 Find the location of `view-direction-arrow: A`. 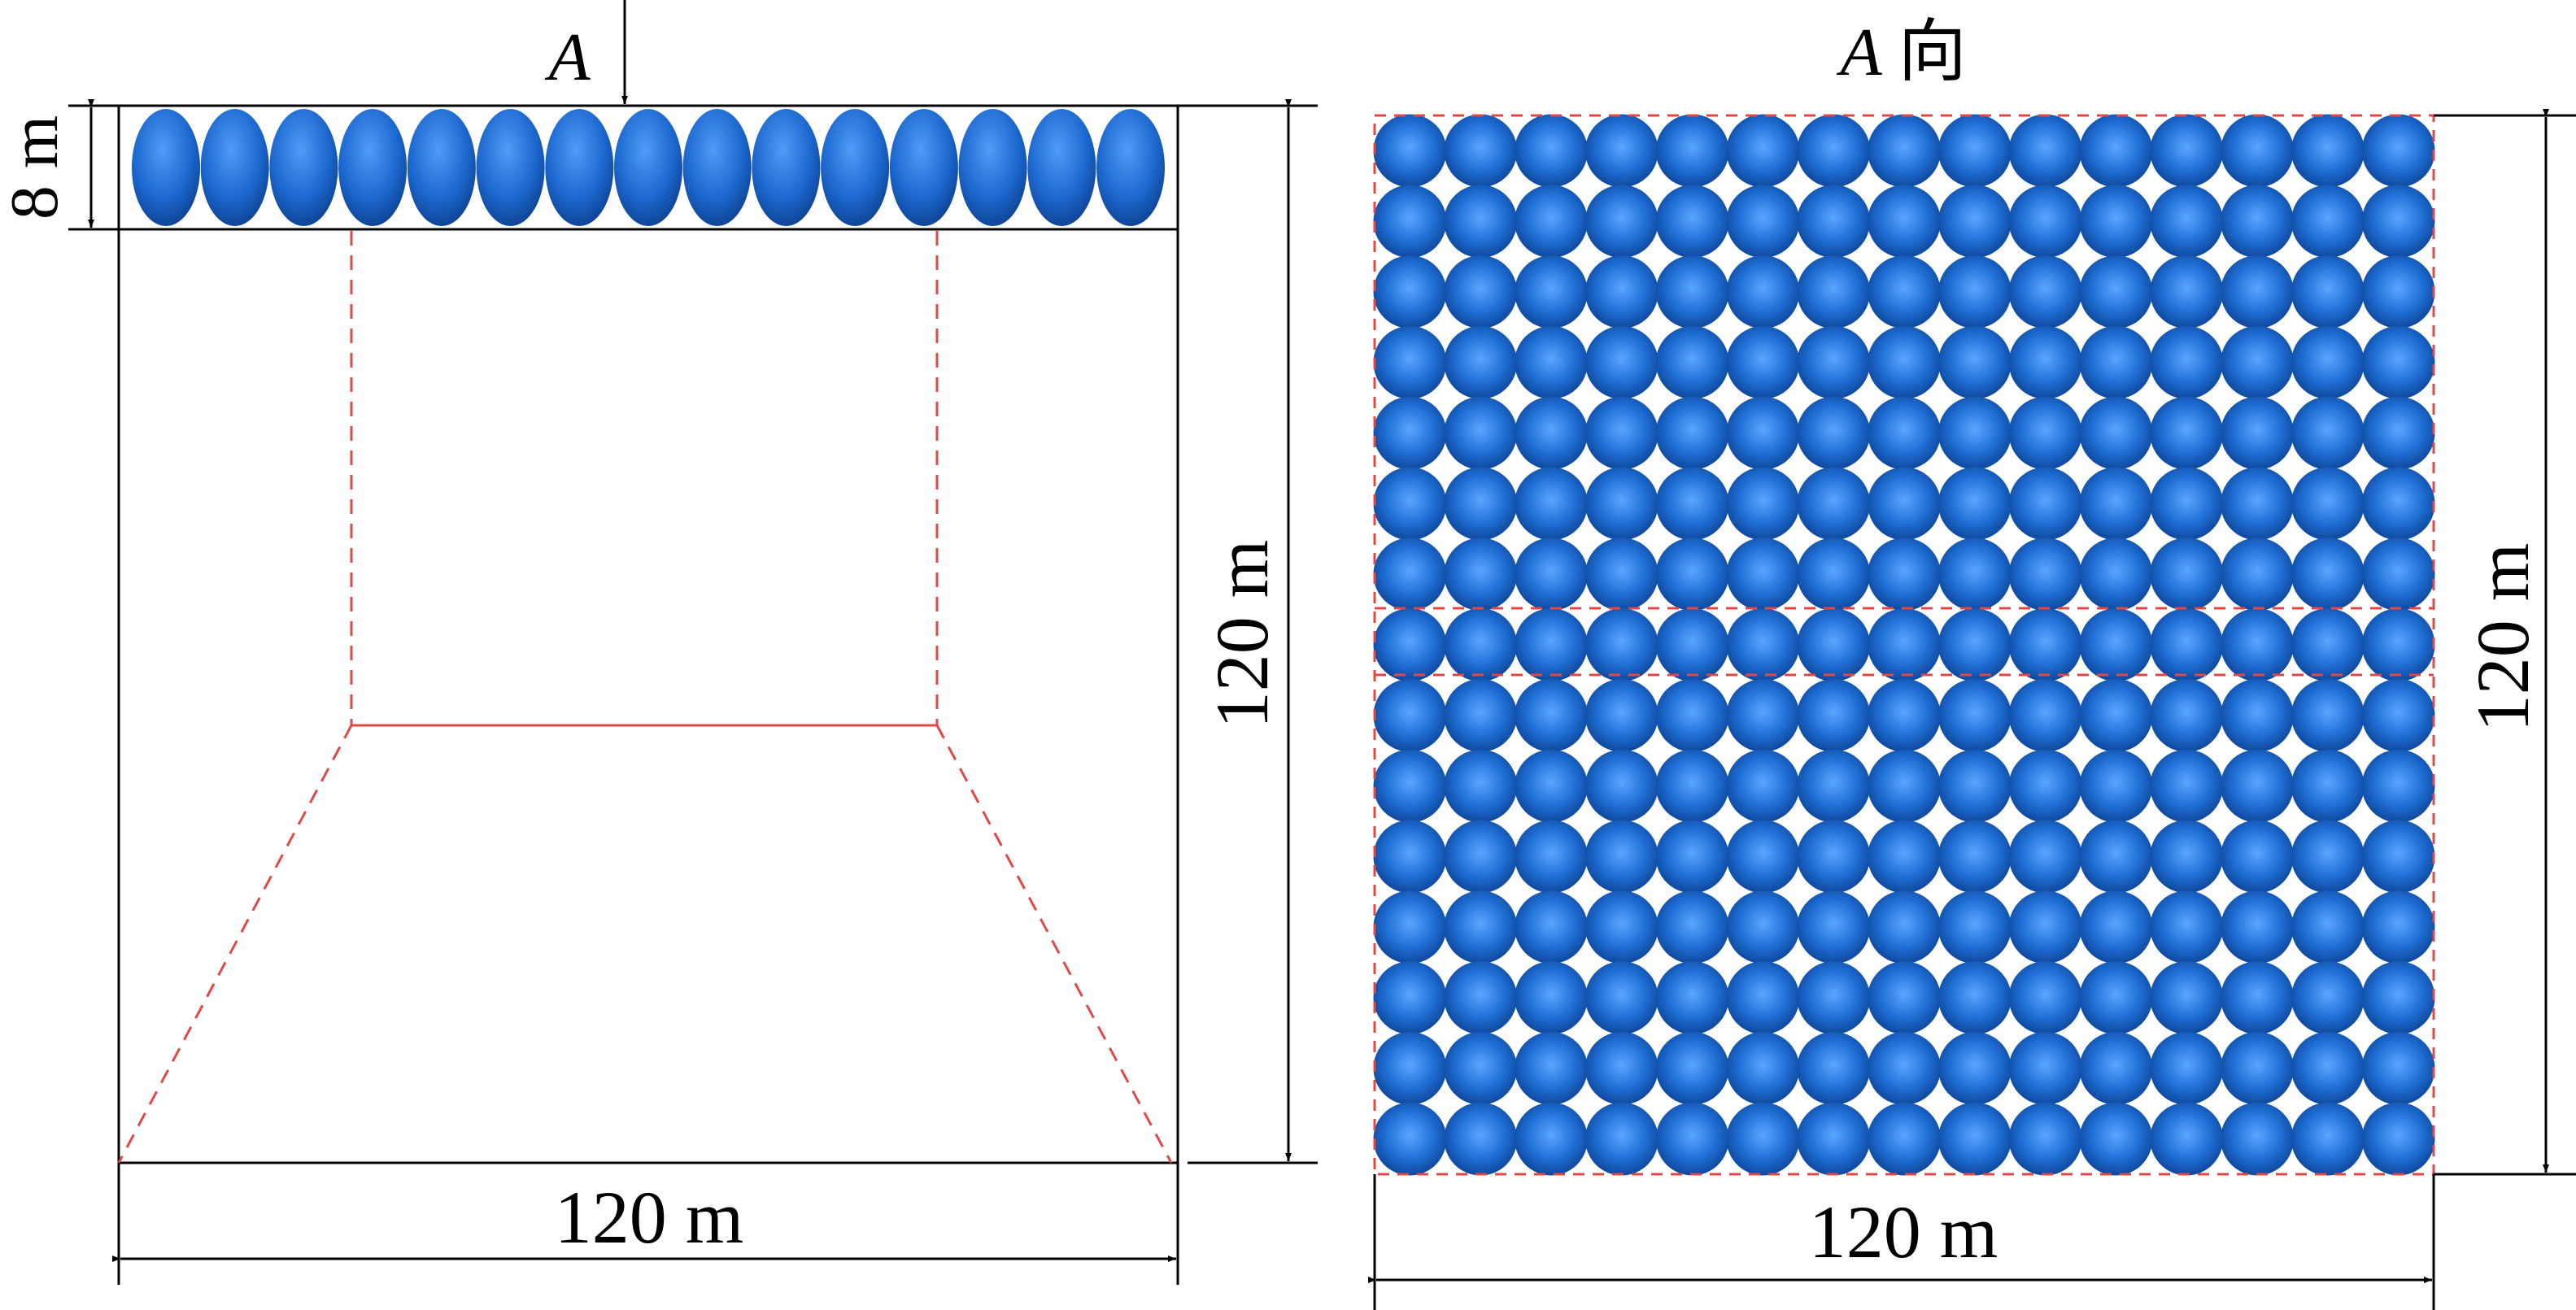

view-direction-arrow: A is located at coordinates (586, 52).